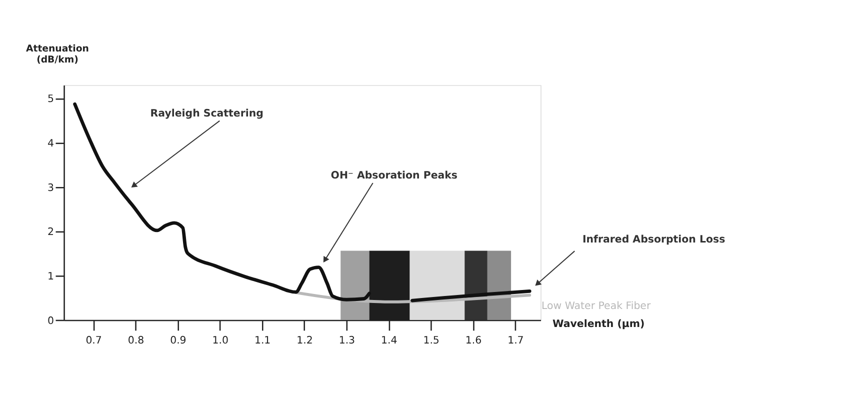 This screenshot has width=853, height=404. What do you see at coordinates (51, 277) in the screenshot?
I see `y-tick-label: 1` at bounding box center [51, 277].